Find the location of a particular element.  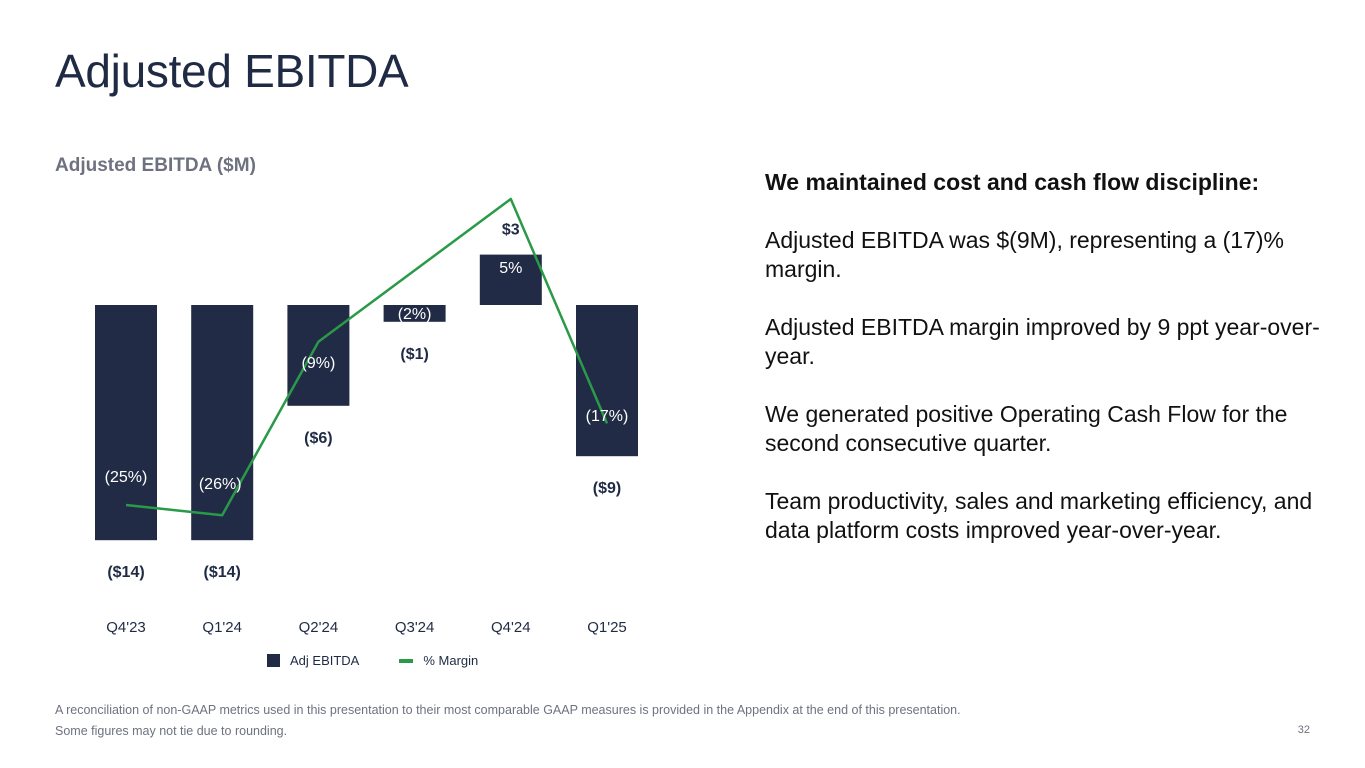

legend-swatch-bar is located at coordinates (273, 660).